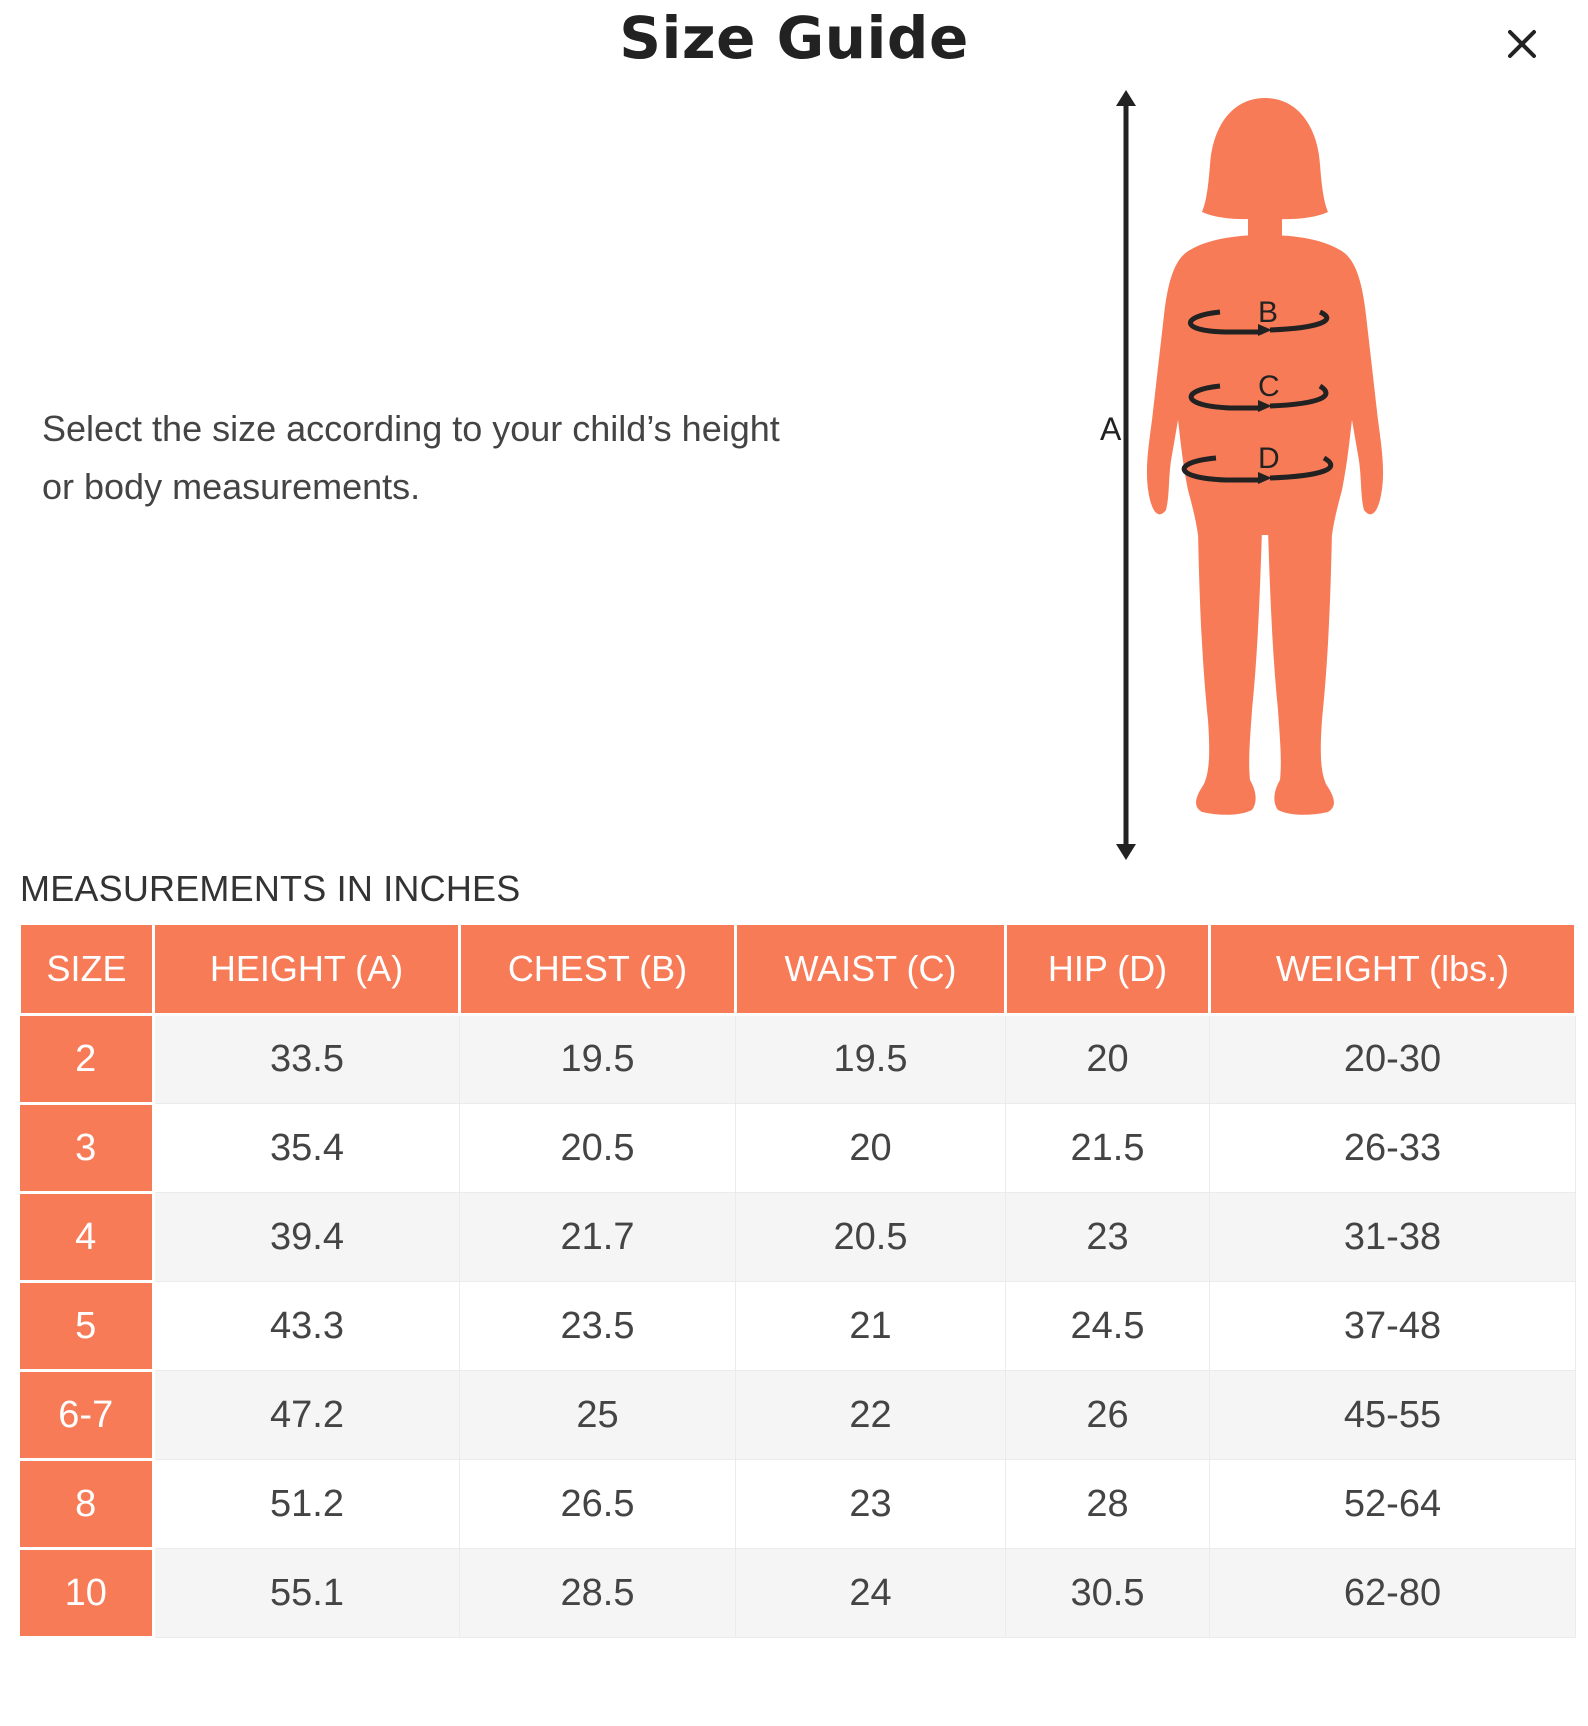 The width and height of the screenshot is (1588, 1726). Describe the element at coordinates (87, 1059) in the screenshot. I see `size-cell: 2` at that location.